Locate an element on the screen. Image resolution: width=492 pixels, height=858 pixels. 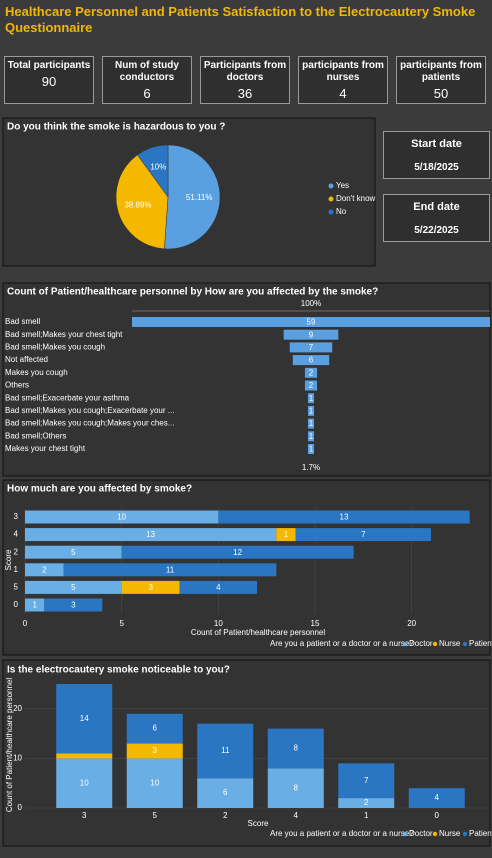
x-tick-label: 0 is located at coordinates (437, 815).